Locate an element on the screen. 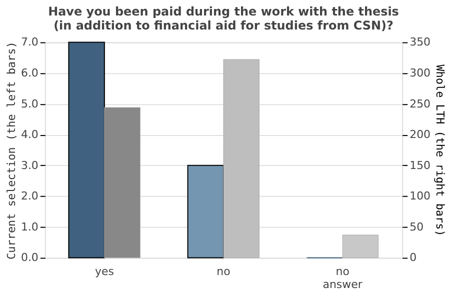  y2-tick-label: 100 is located at coordinates (420, 196).